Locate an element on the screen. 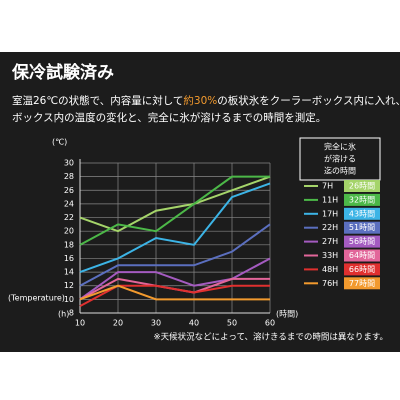 This screenshot has width=400, height=400. description-text: の板状氷をクーラーボックス内に入れ、 is located at coordinates (308, 100).